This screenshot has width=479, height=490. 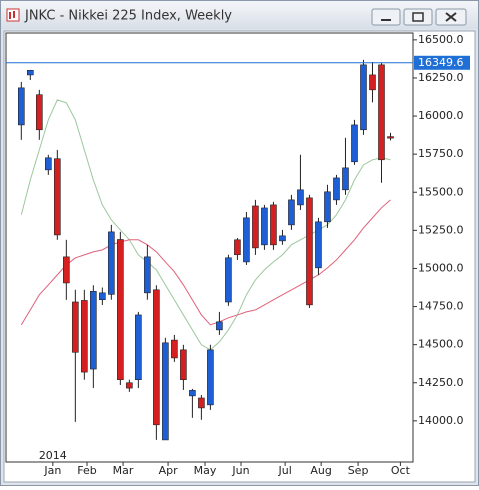 What do you see at coordinates (320, 470) in the screenshot?
I see `x-tick-label: Aug` at bounding box center [320, 470].